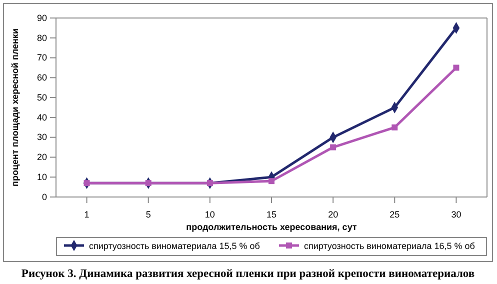  What do you see at coordinates (41, 77) in the screenshot?
I see `y-tick-label: 60` at bounding box center [41, 77].